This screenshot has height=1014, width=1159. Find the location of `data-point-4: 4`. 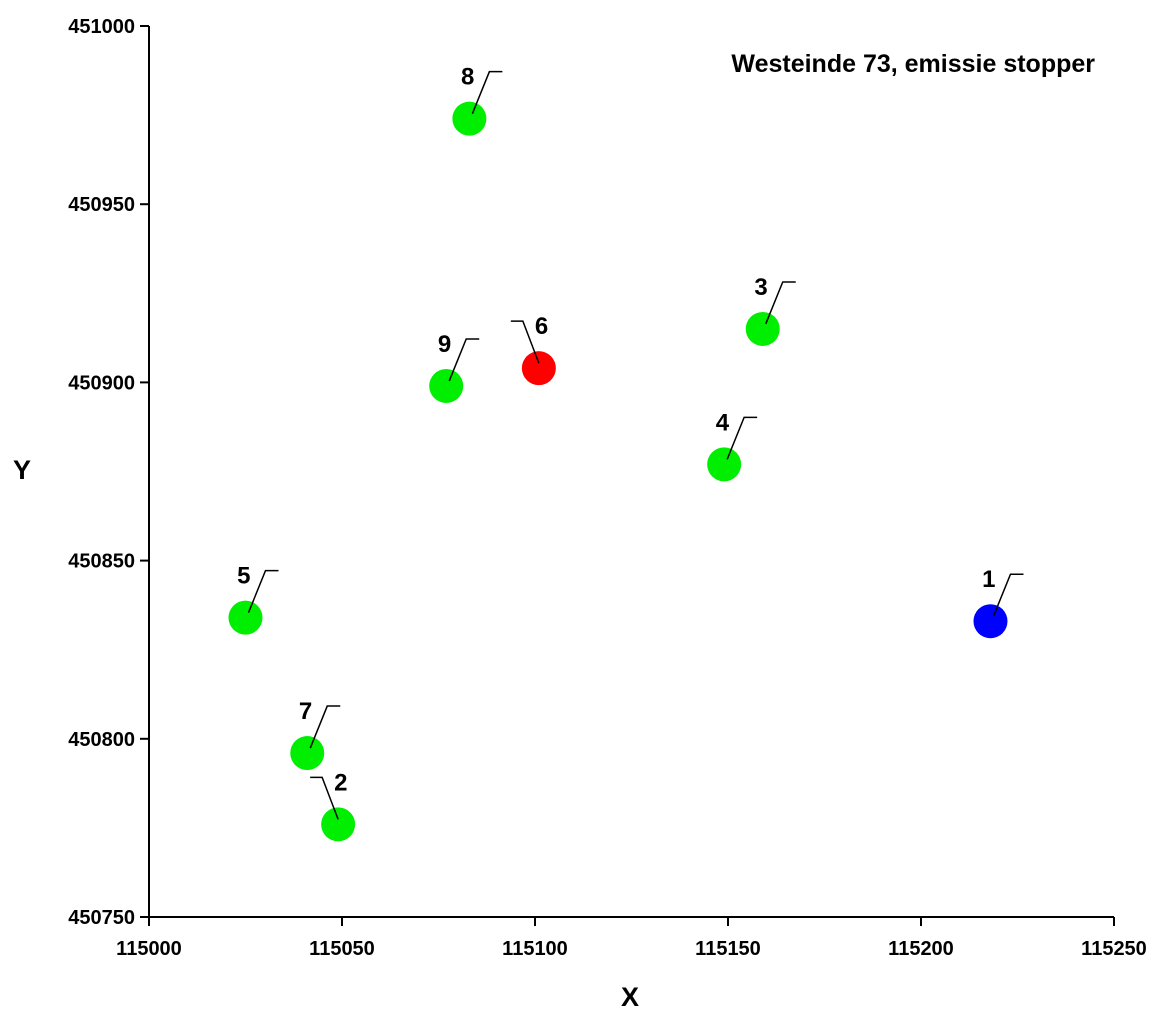

data-point-4: 4 is located at coordinates (732, 445).